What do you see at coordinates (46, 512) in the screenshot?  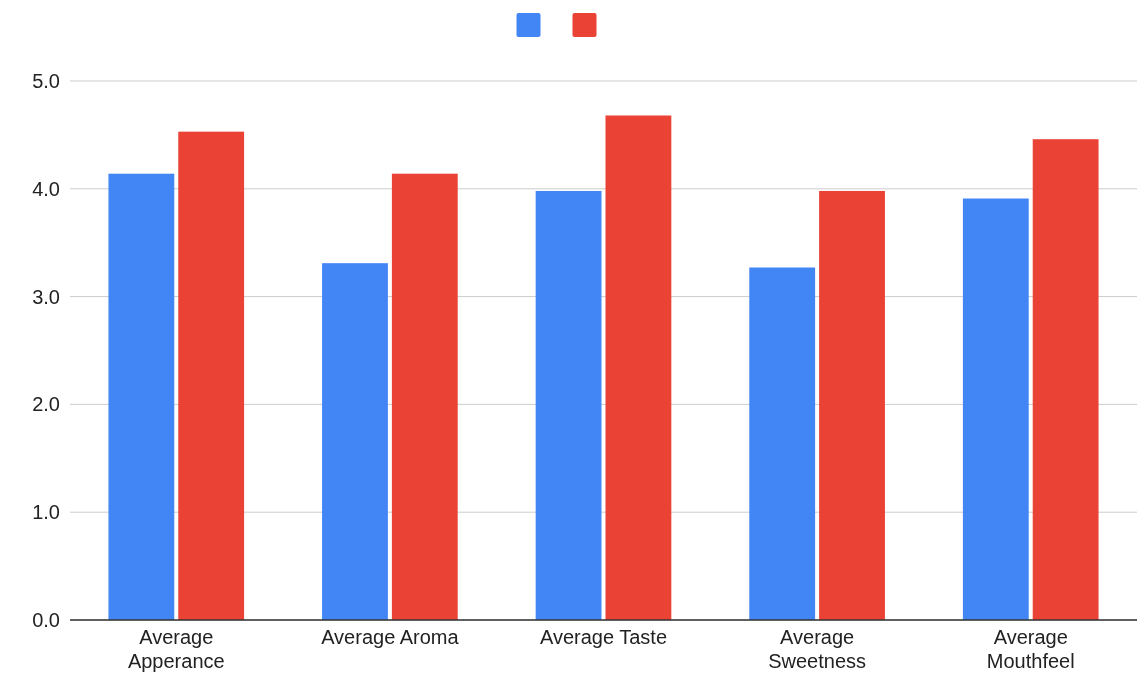 I see `y-tick-label: 1.0` at bounding box center [46, 512].